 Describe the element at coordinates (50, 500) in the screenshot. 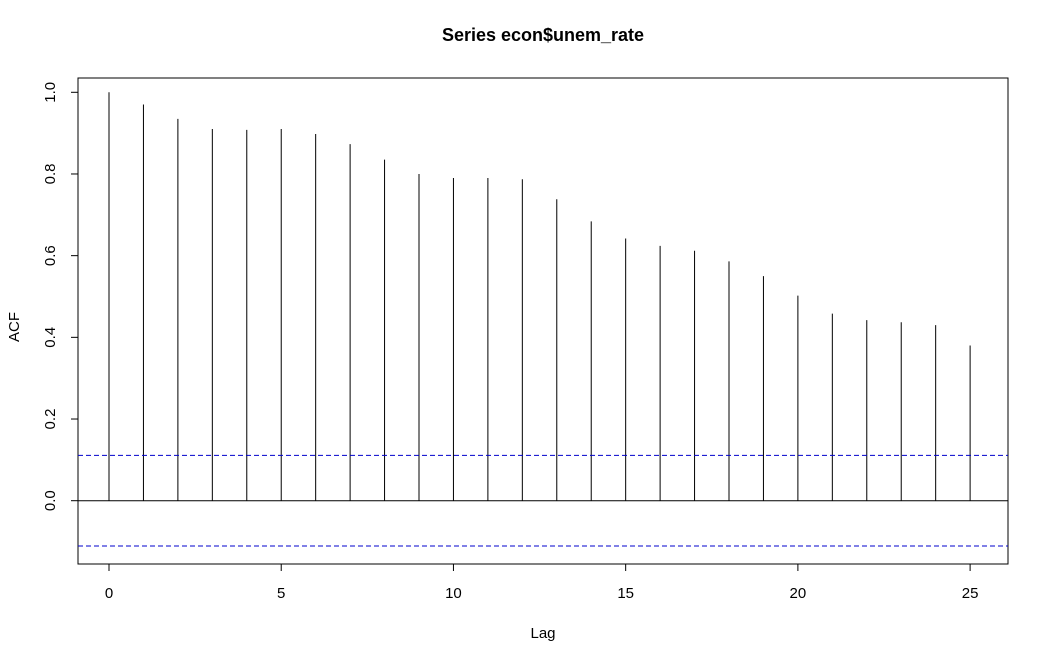

I see `y-tick-label: 0.0` at that location.